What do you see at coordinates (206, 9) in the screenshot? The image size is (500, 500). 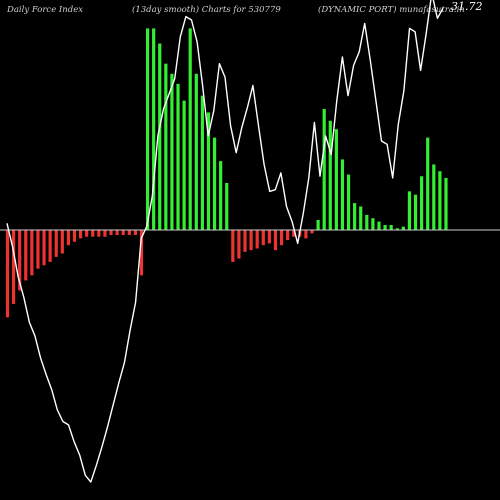 I see `chart-header-center: (13day smooth) Charts for 530779` at bounding box center [206, 9].